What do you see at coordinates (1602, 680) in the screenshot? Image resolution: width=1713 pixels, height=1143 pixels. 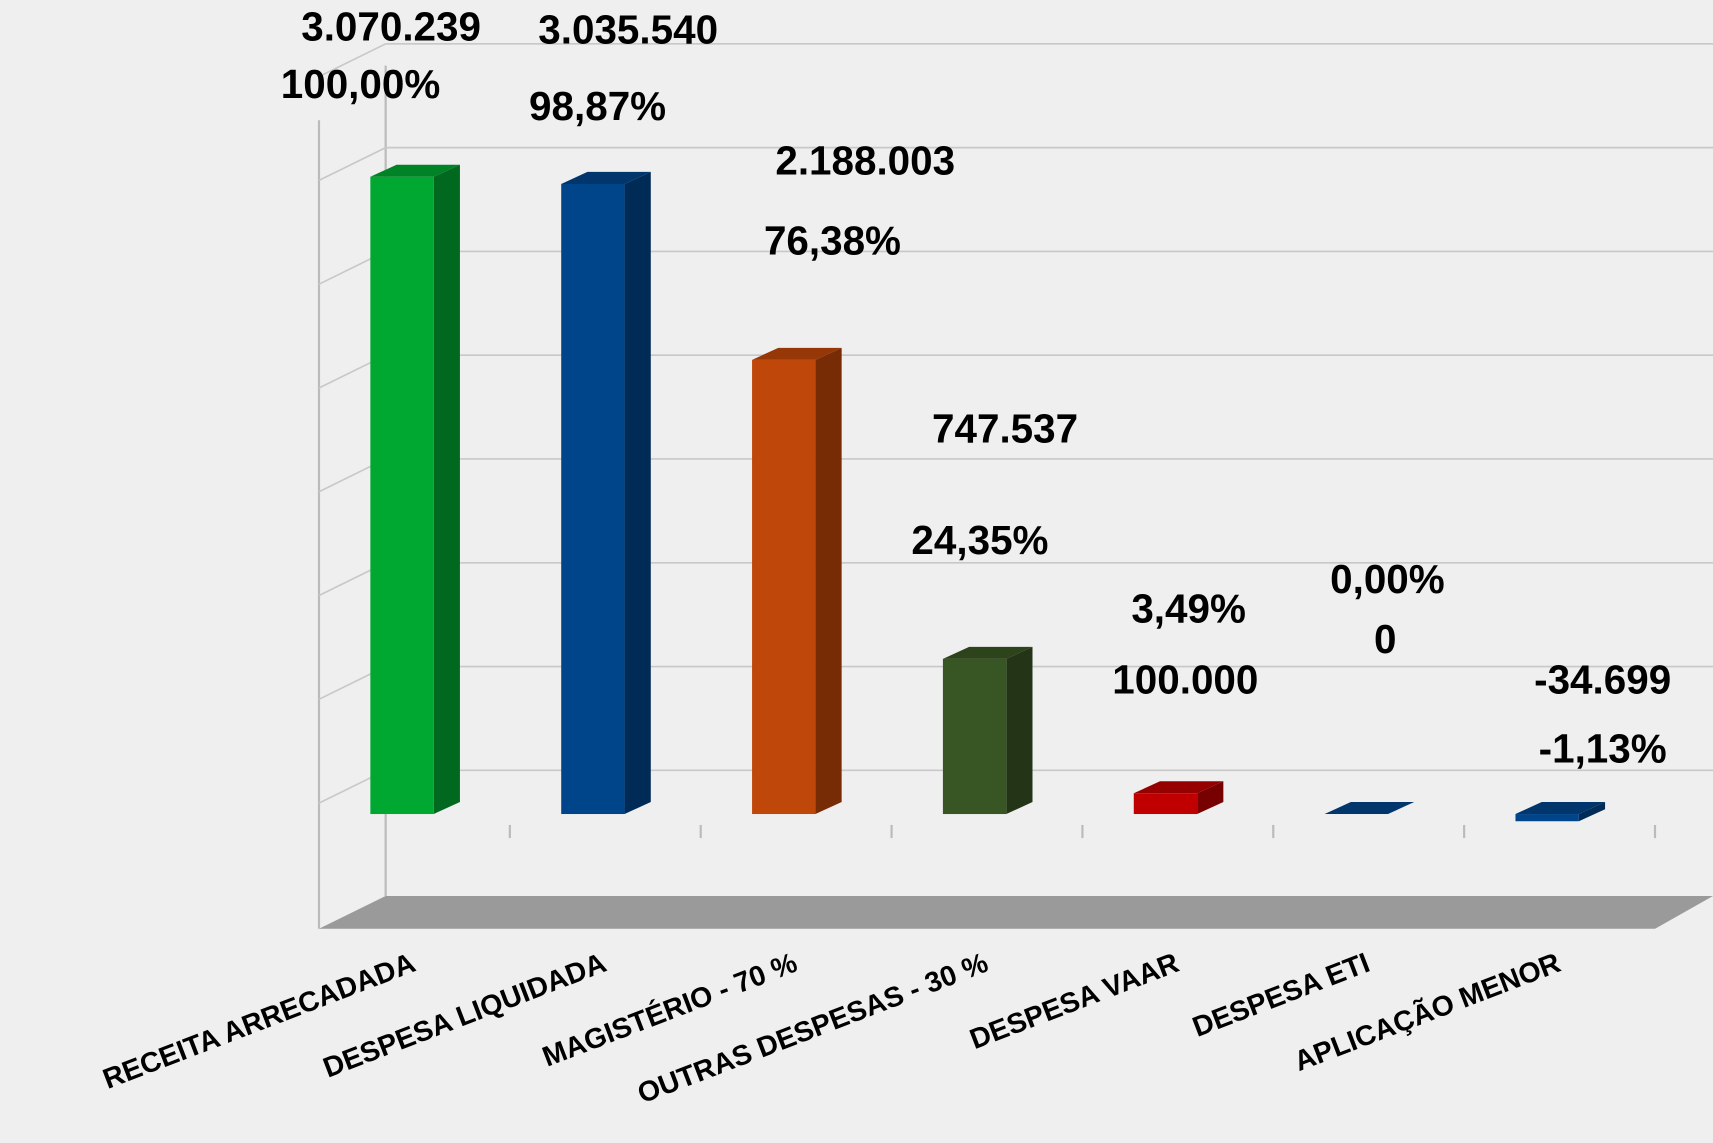 I see `value-label: -34.699` at bounding box center [1602, 680].